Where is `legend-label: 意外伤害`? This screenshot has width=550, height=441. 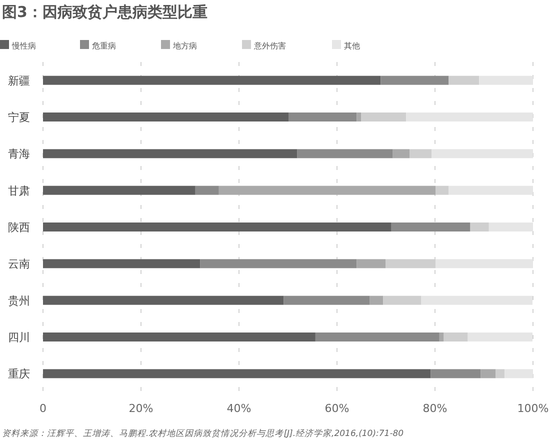 legend-label: 意外伤害 is located at coordinates (269, 46).